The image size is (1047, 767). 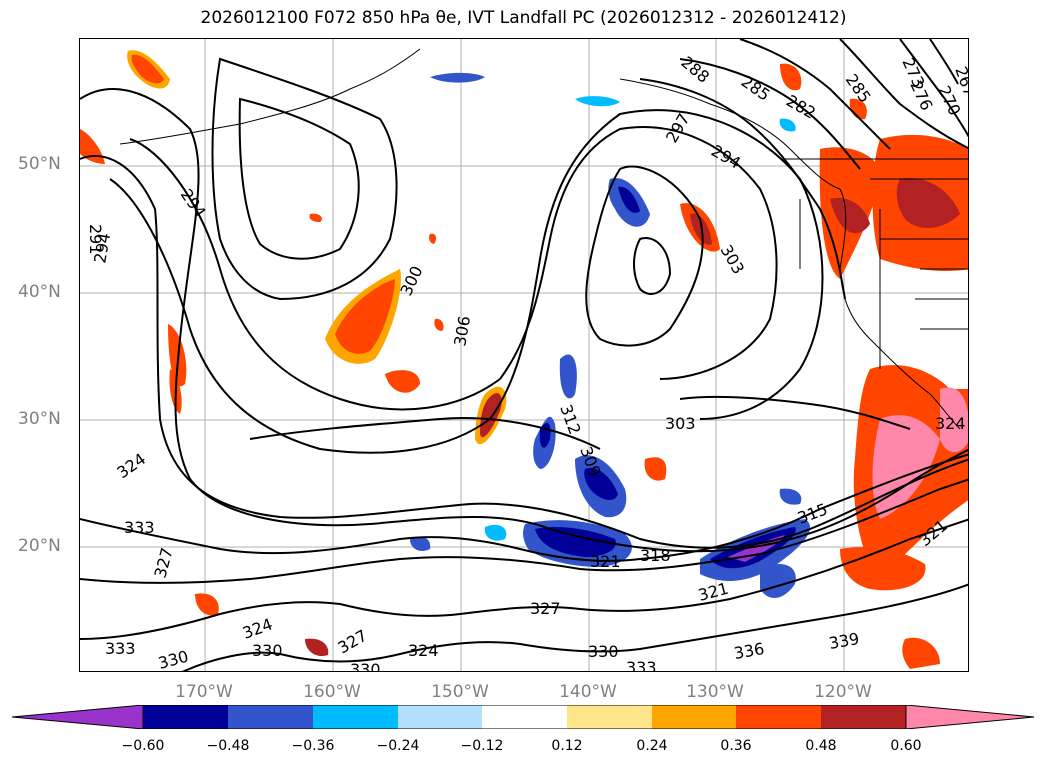 I want to click on colorbar-tick: 0.48, so click(x=821, y=746).